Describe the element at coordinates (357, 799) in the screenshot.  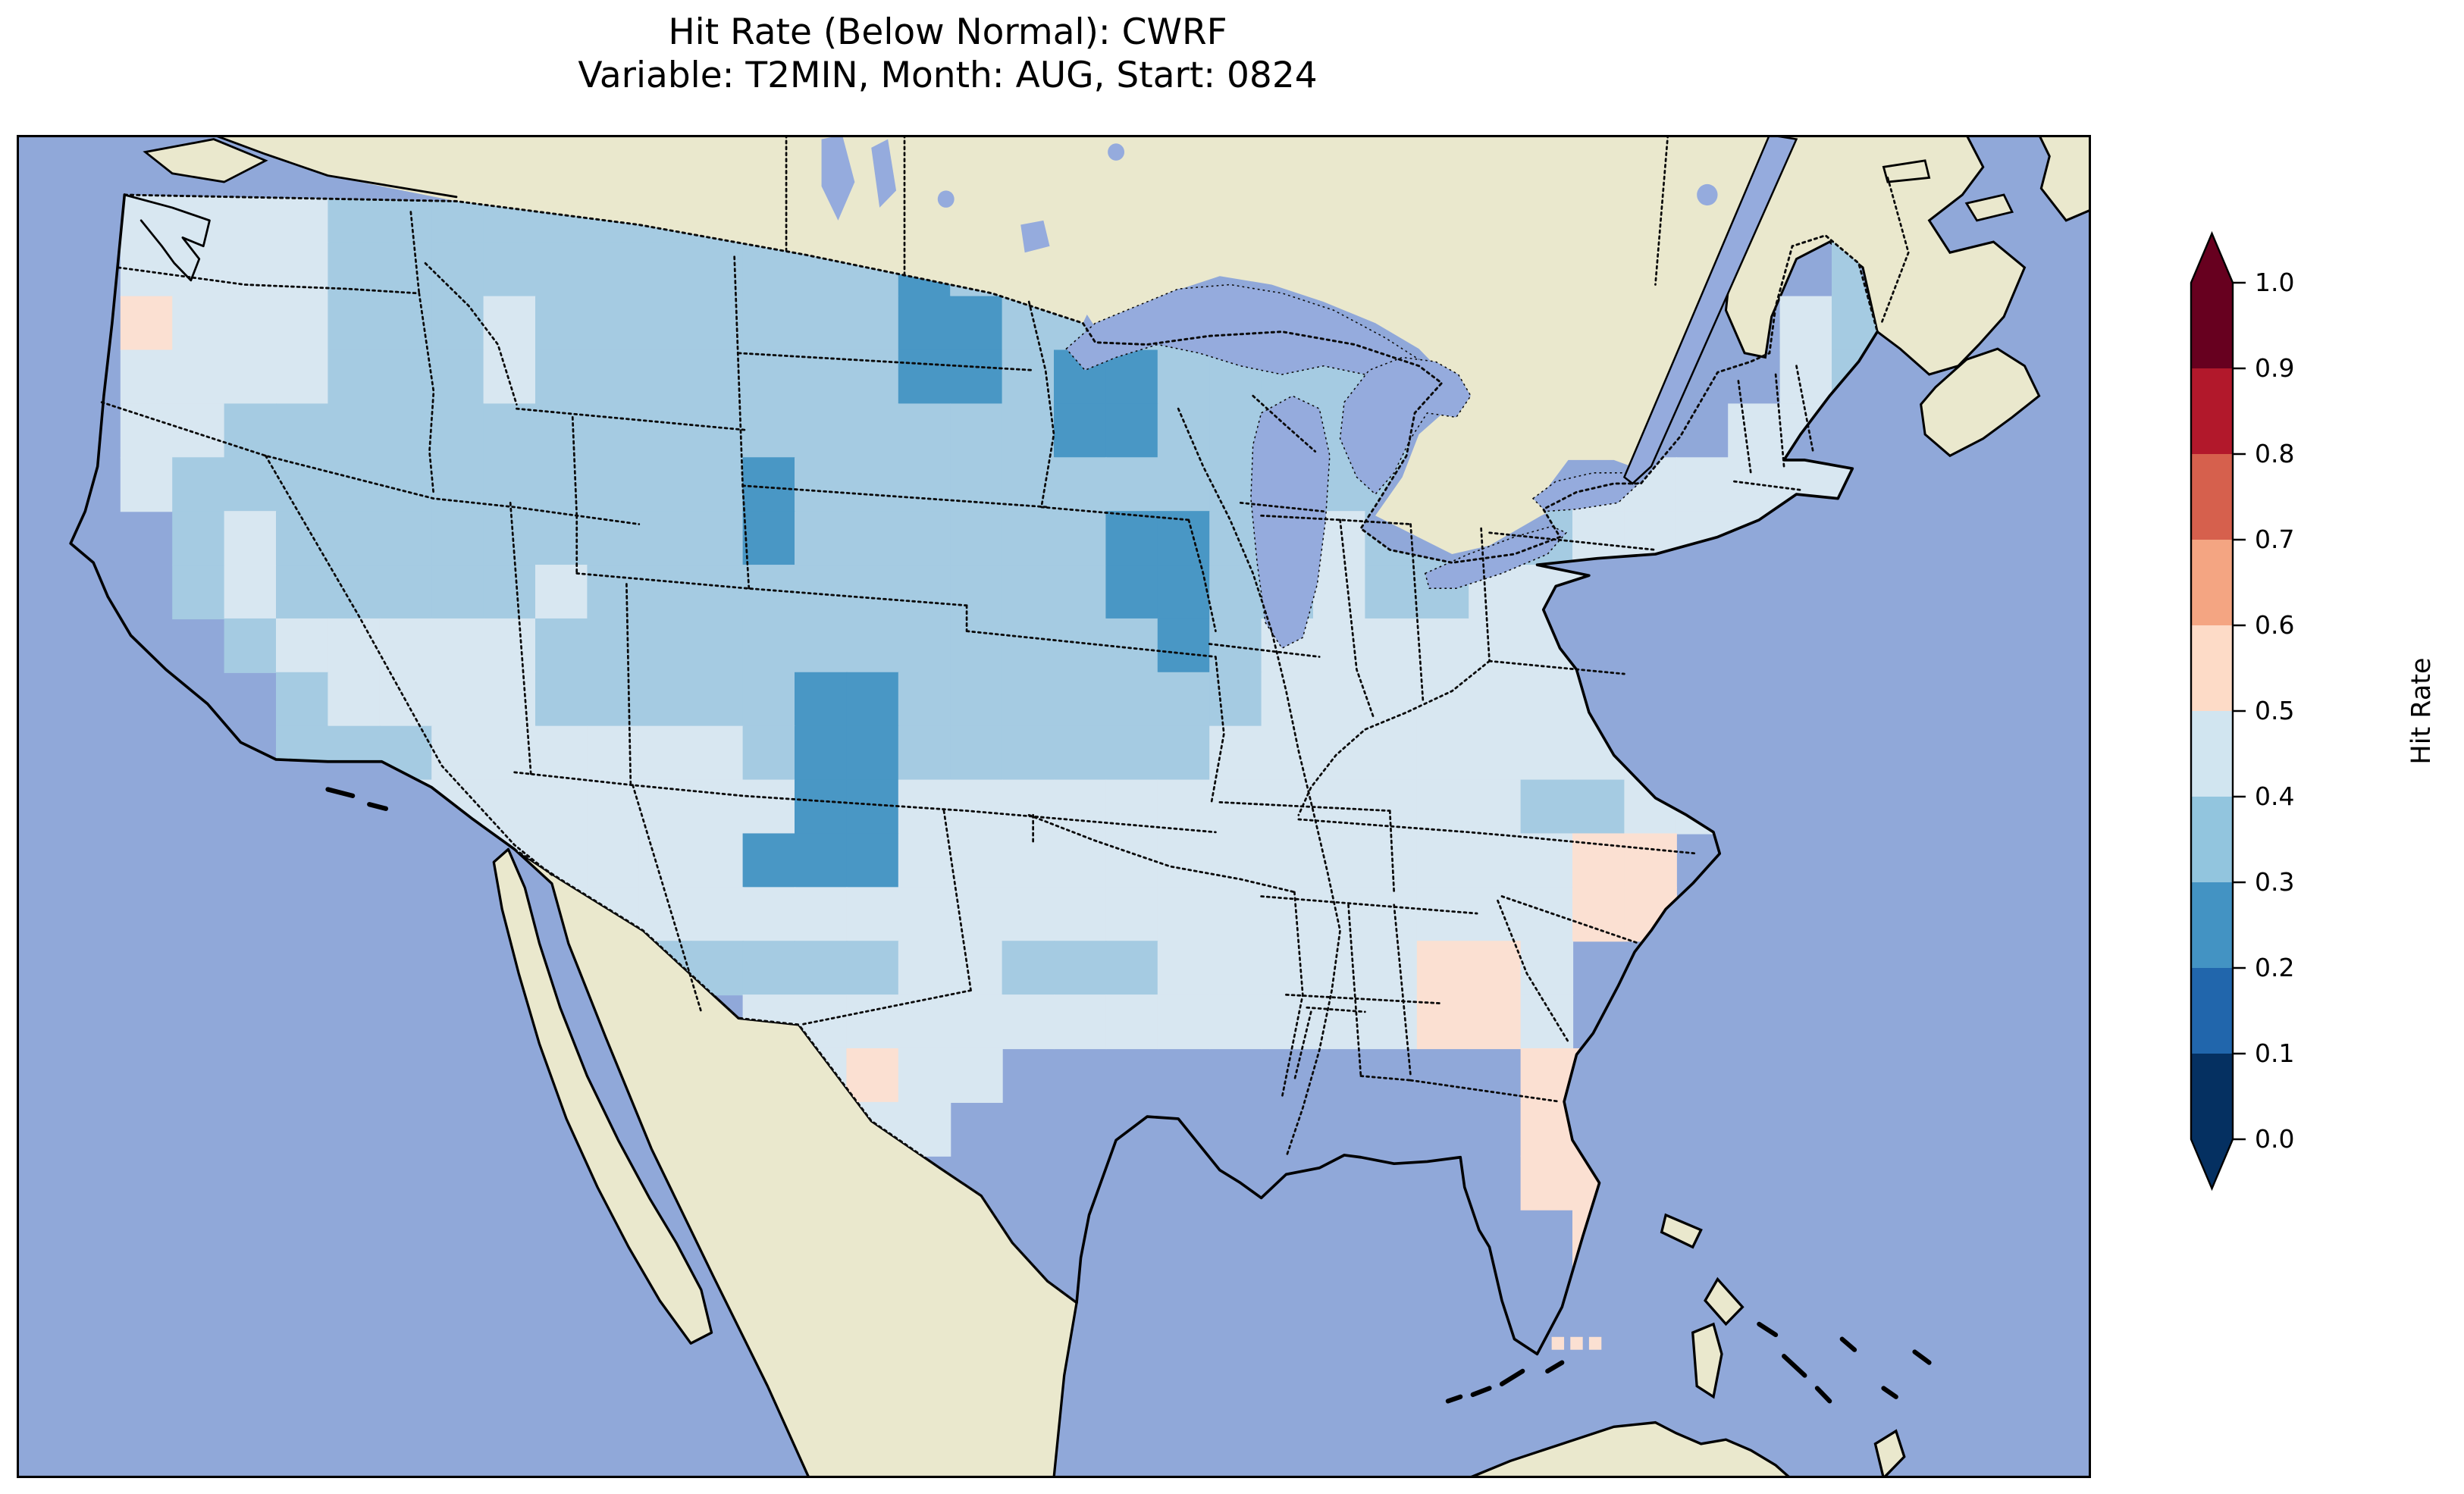
I see `channel-islands` at that location.